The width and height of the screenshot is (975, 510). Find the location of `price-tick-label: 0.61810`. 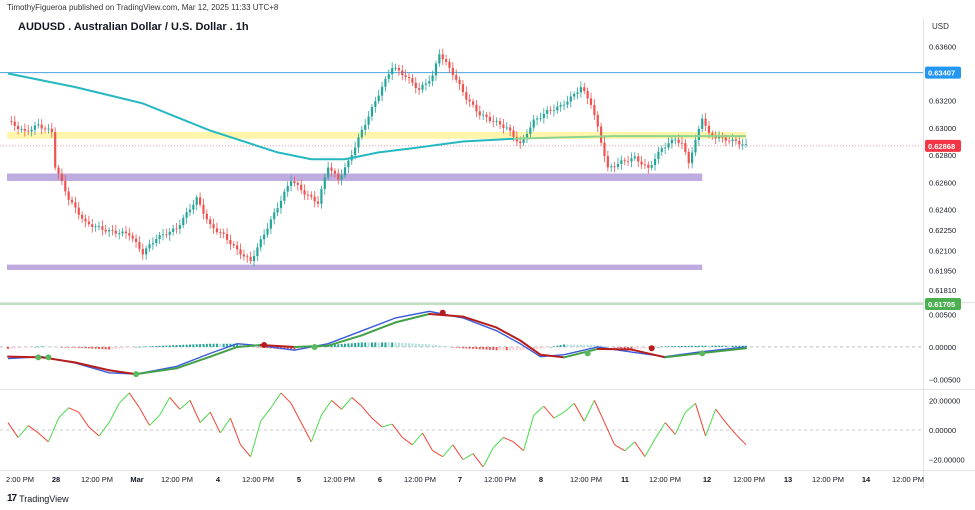

price-tick-label: 0.61810 is located at coordinates (942, 290).